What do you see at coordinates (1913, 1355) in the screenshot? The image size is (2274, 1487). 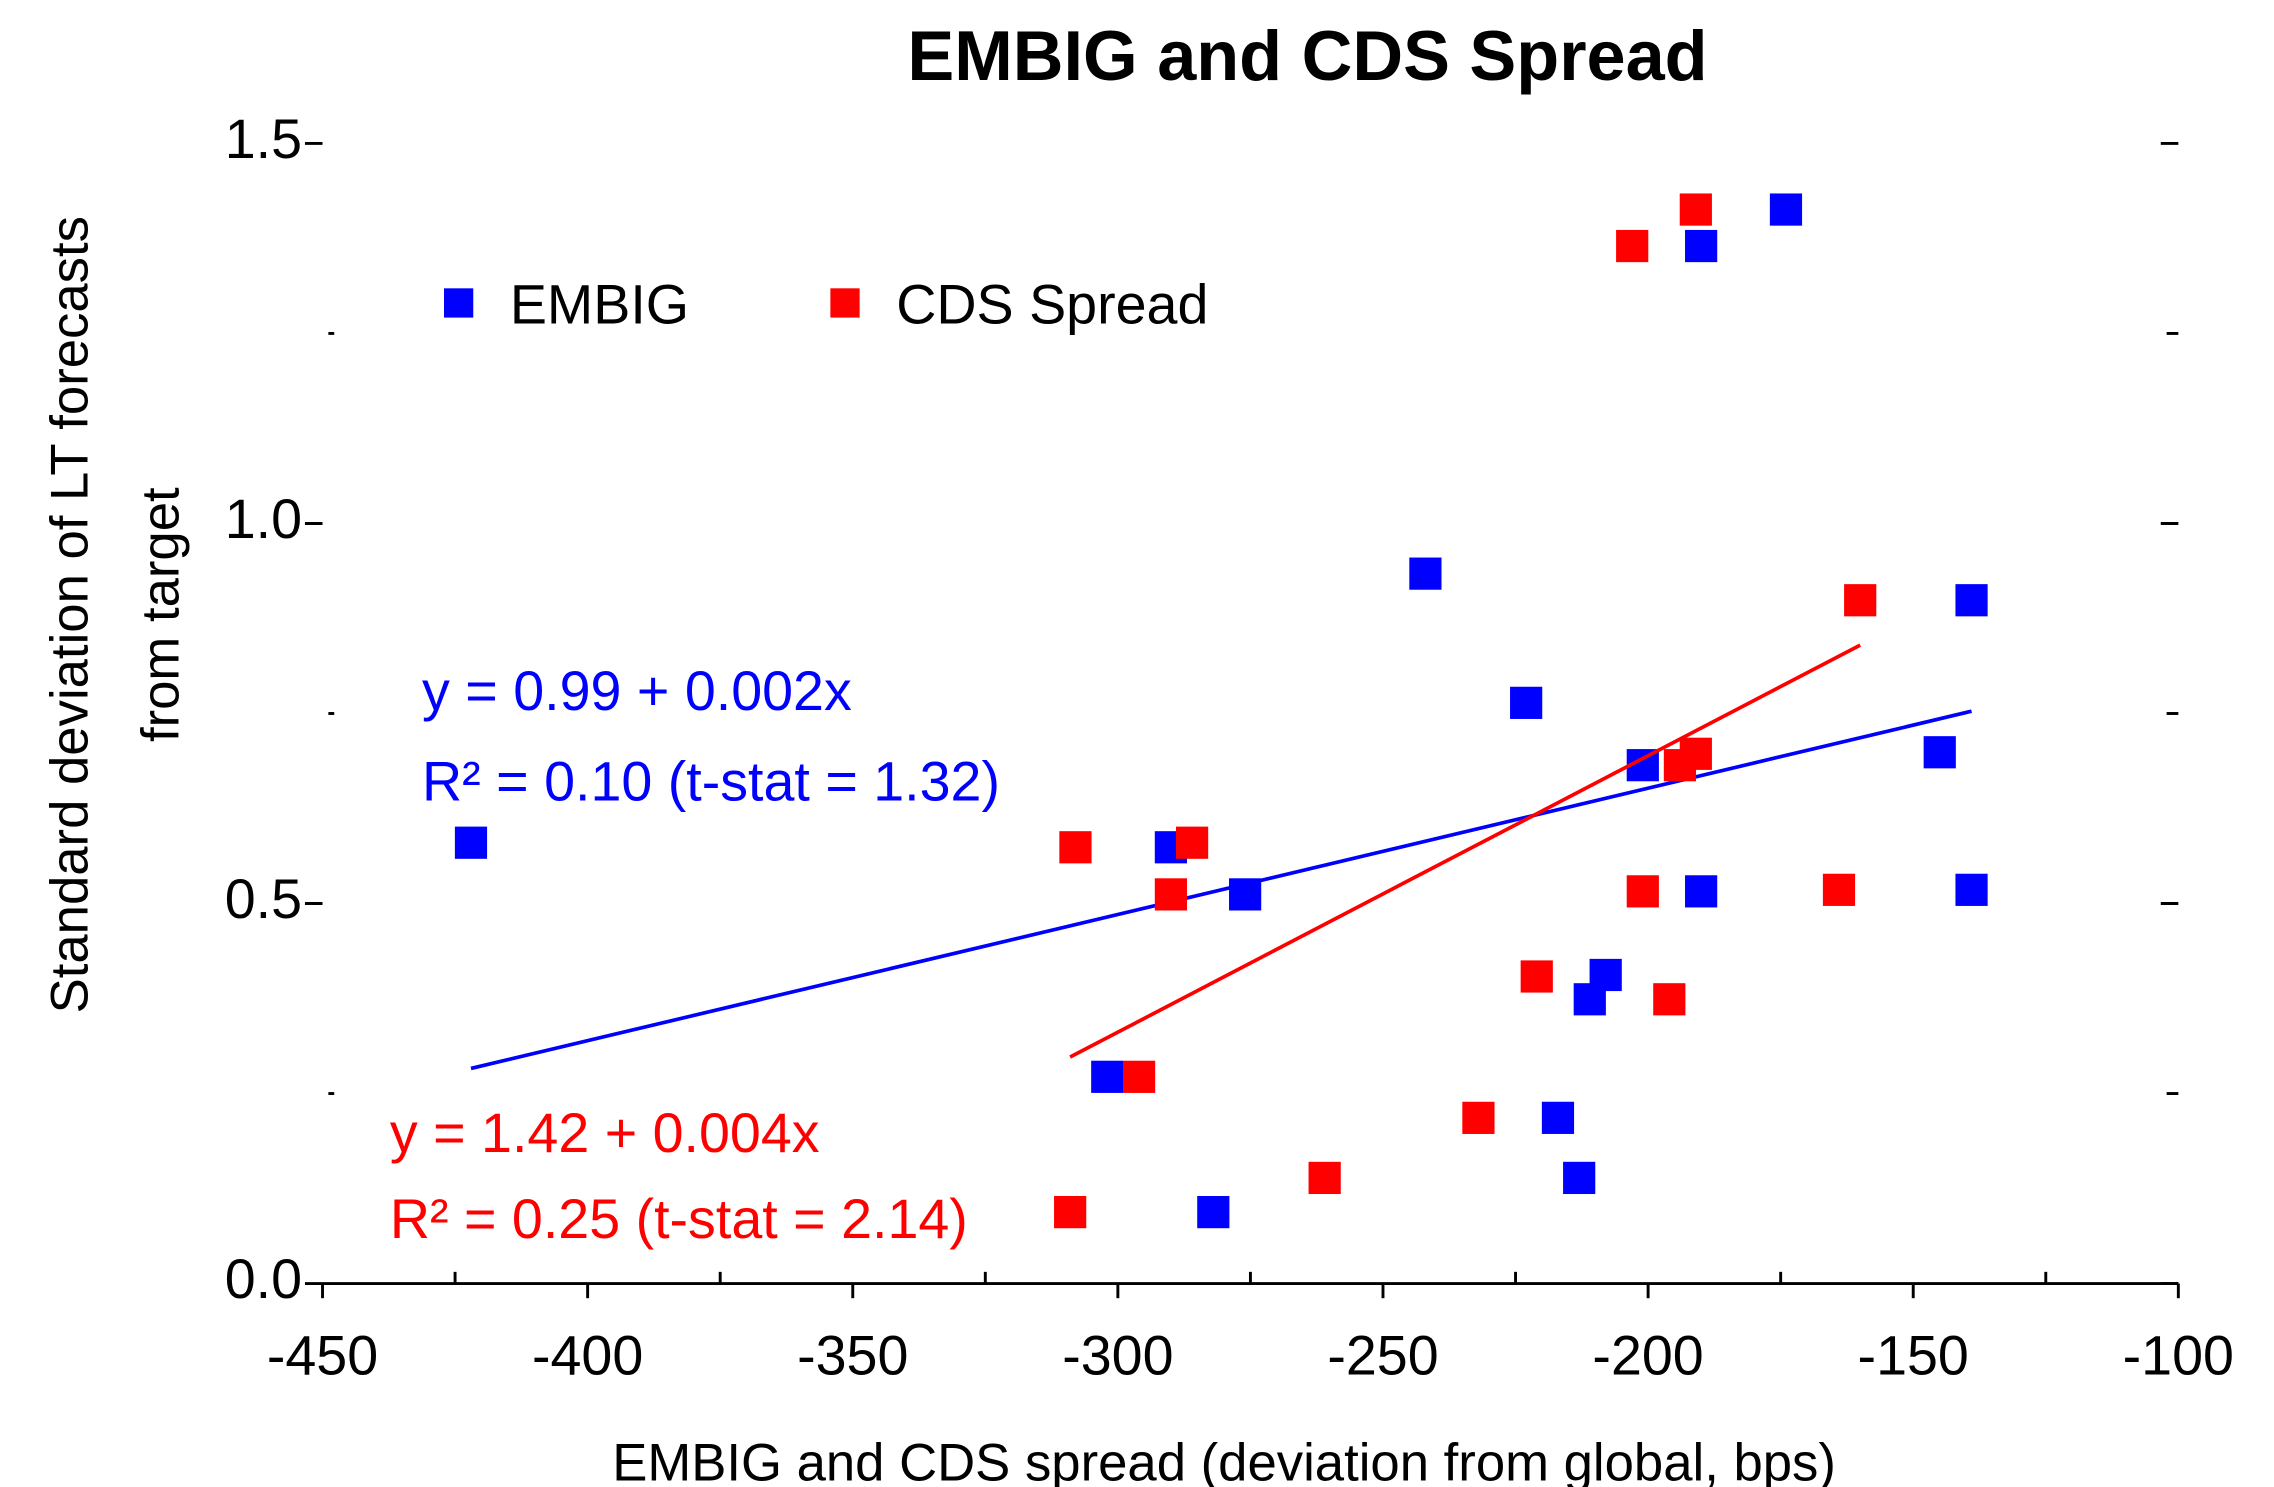 I see `x-tick-label: -150` at bounding box center [1913, 1355].